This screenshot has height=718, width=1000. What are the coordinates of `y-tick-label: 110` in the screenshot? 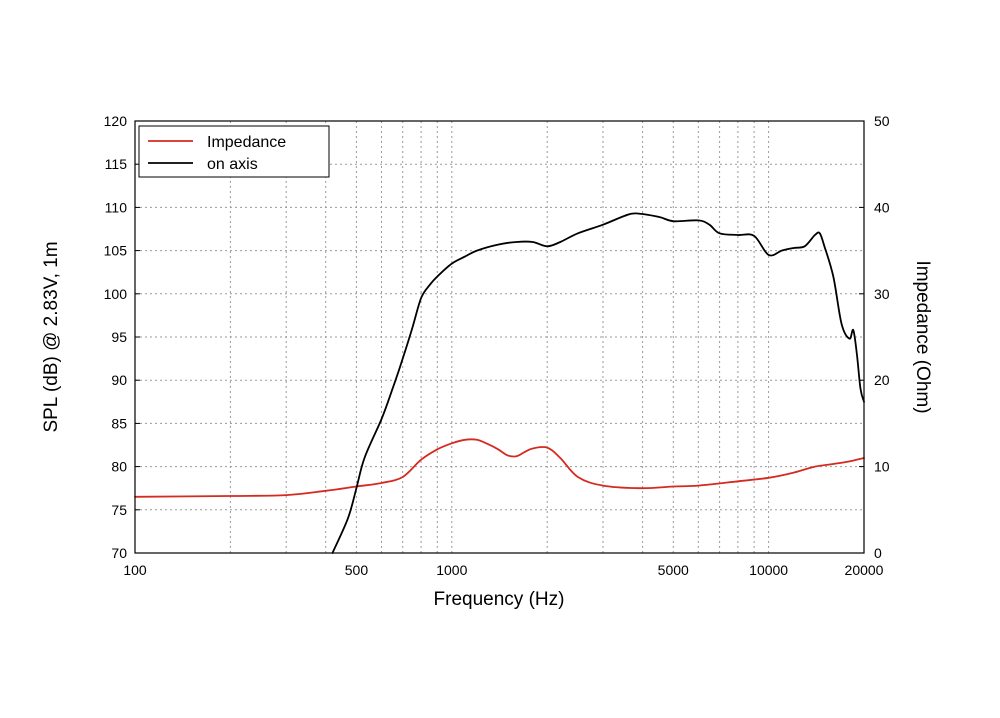 It's located at (116, 207).